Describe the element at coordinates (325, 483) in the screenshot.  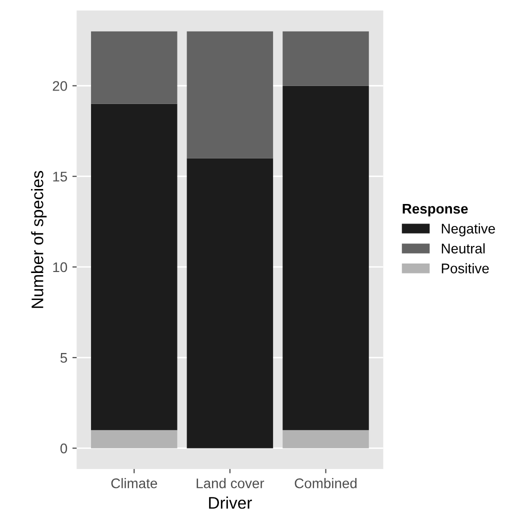
I see `x-tick-label: Combined` at that location.